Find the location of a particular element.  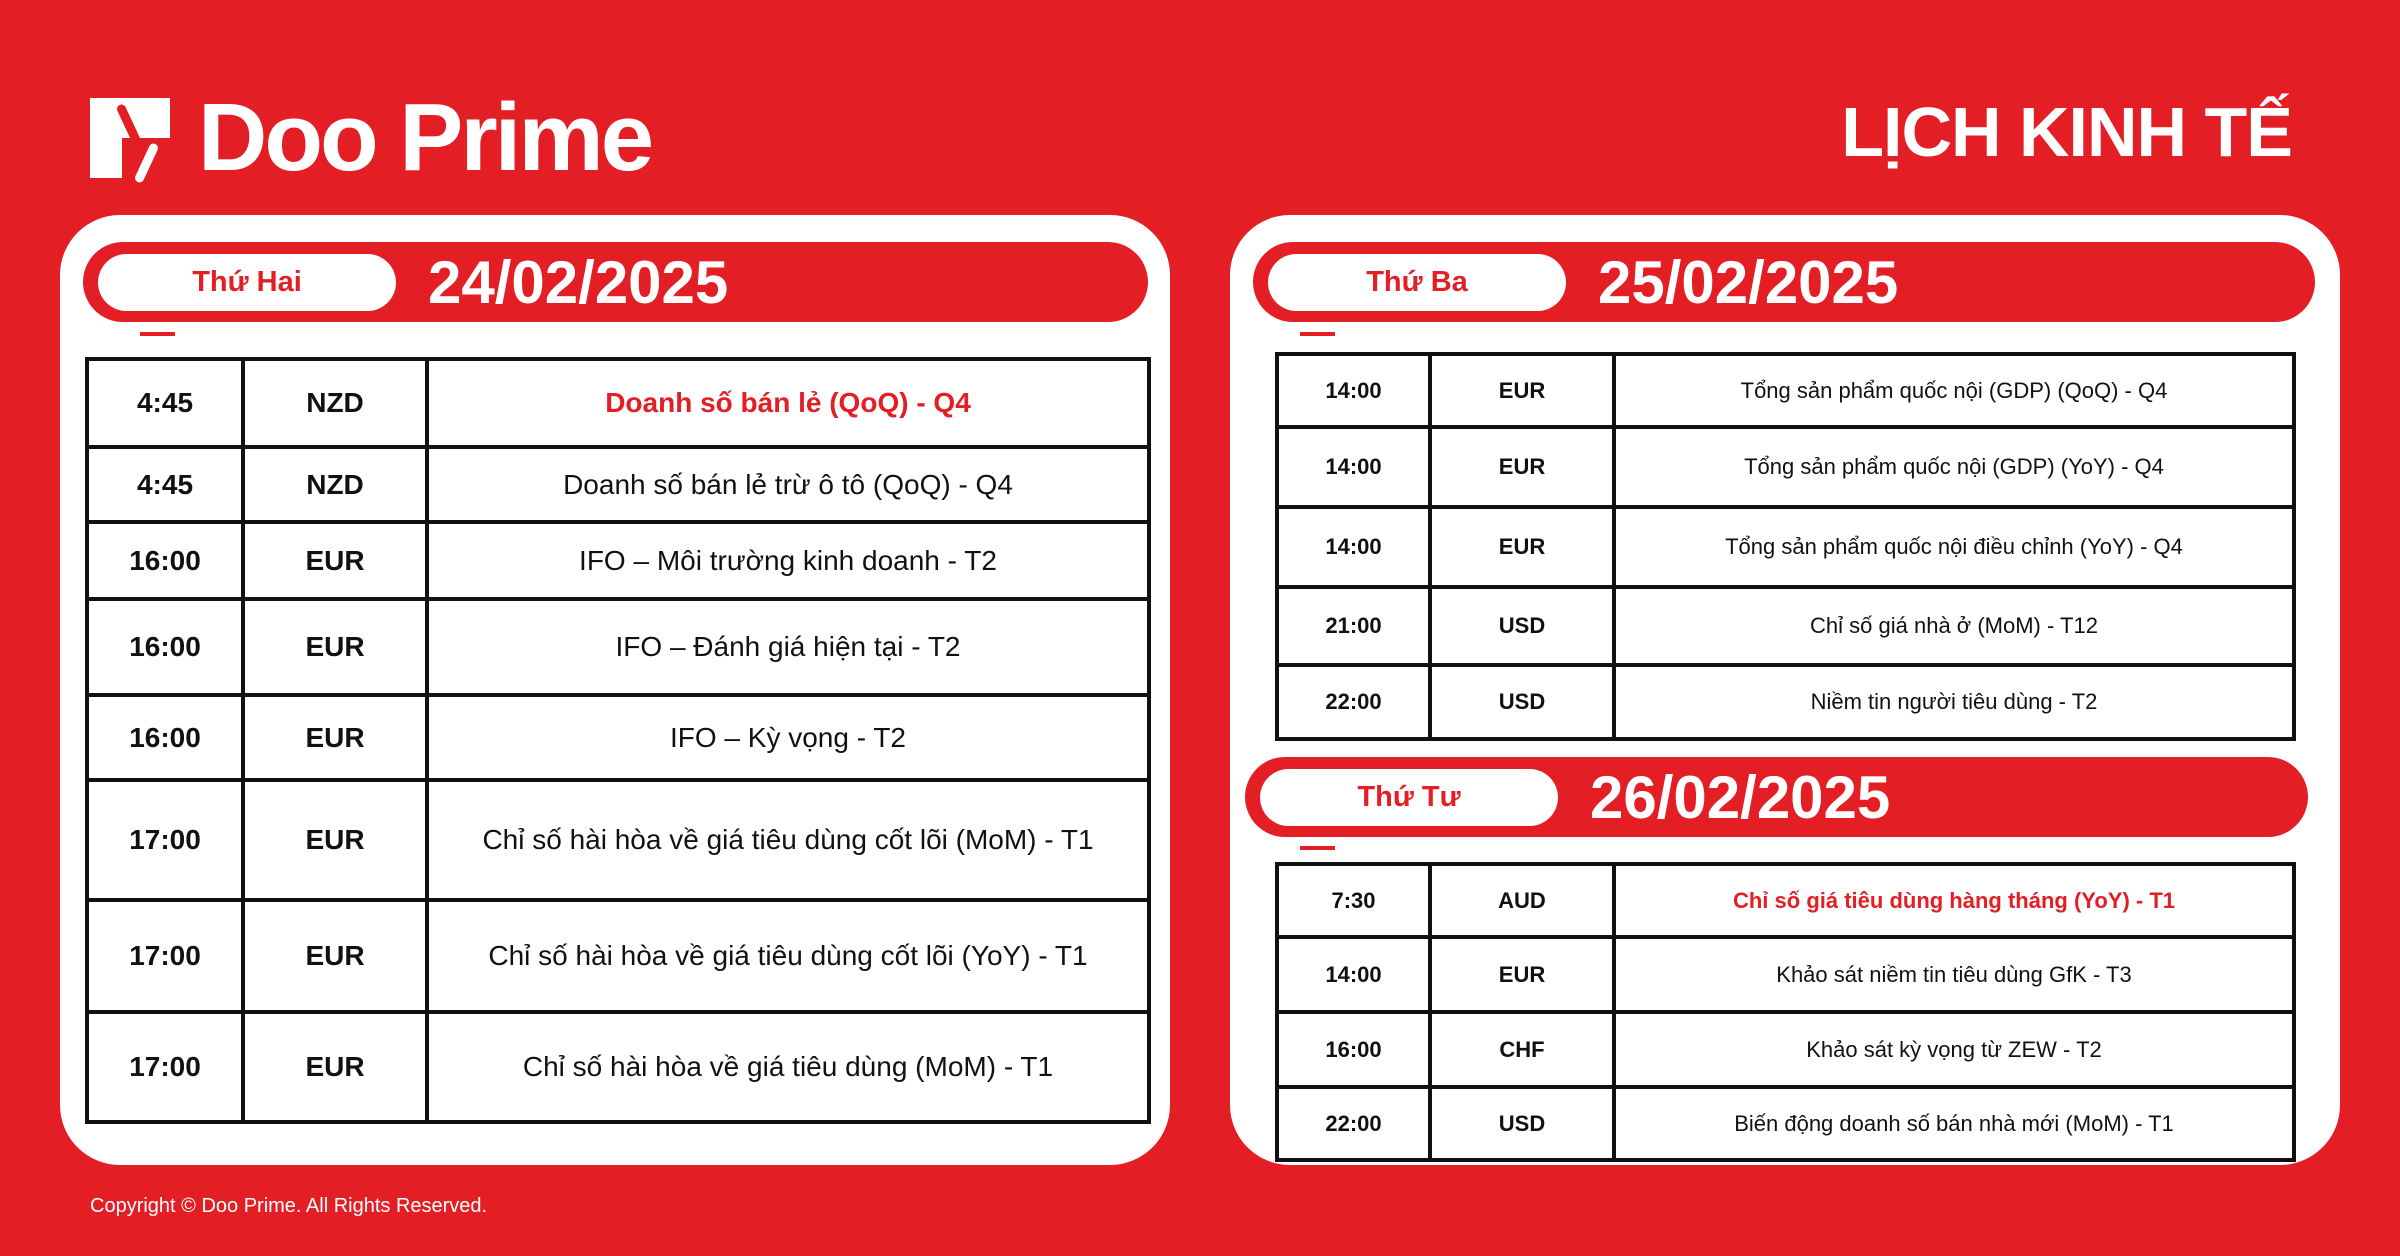

event-name: IFO – Kỳ vọng - T2 is located at coordinates (788, 737).